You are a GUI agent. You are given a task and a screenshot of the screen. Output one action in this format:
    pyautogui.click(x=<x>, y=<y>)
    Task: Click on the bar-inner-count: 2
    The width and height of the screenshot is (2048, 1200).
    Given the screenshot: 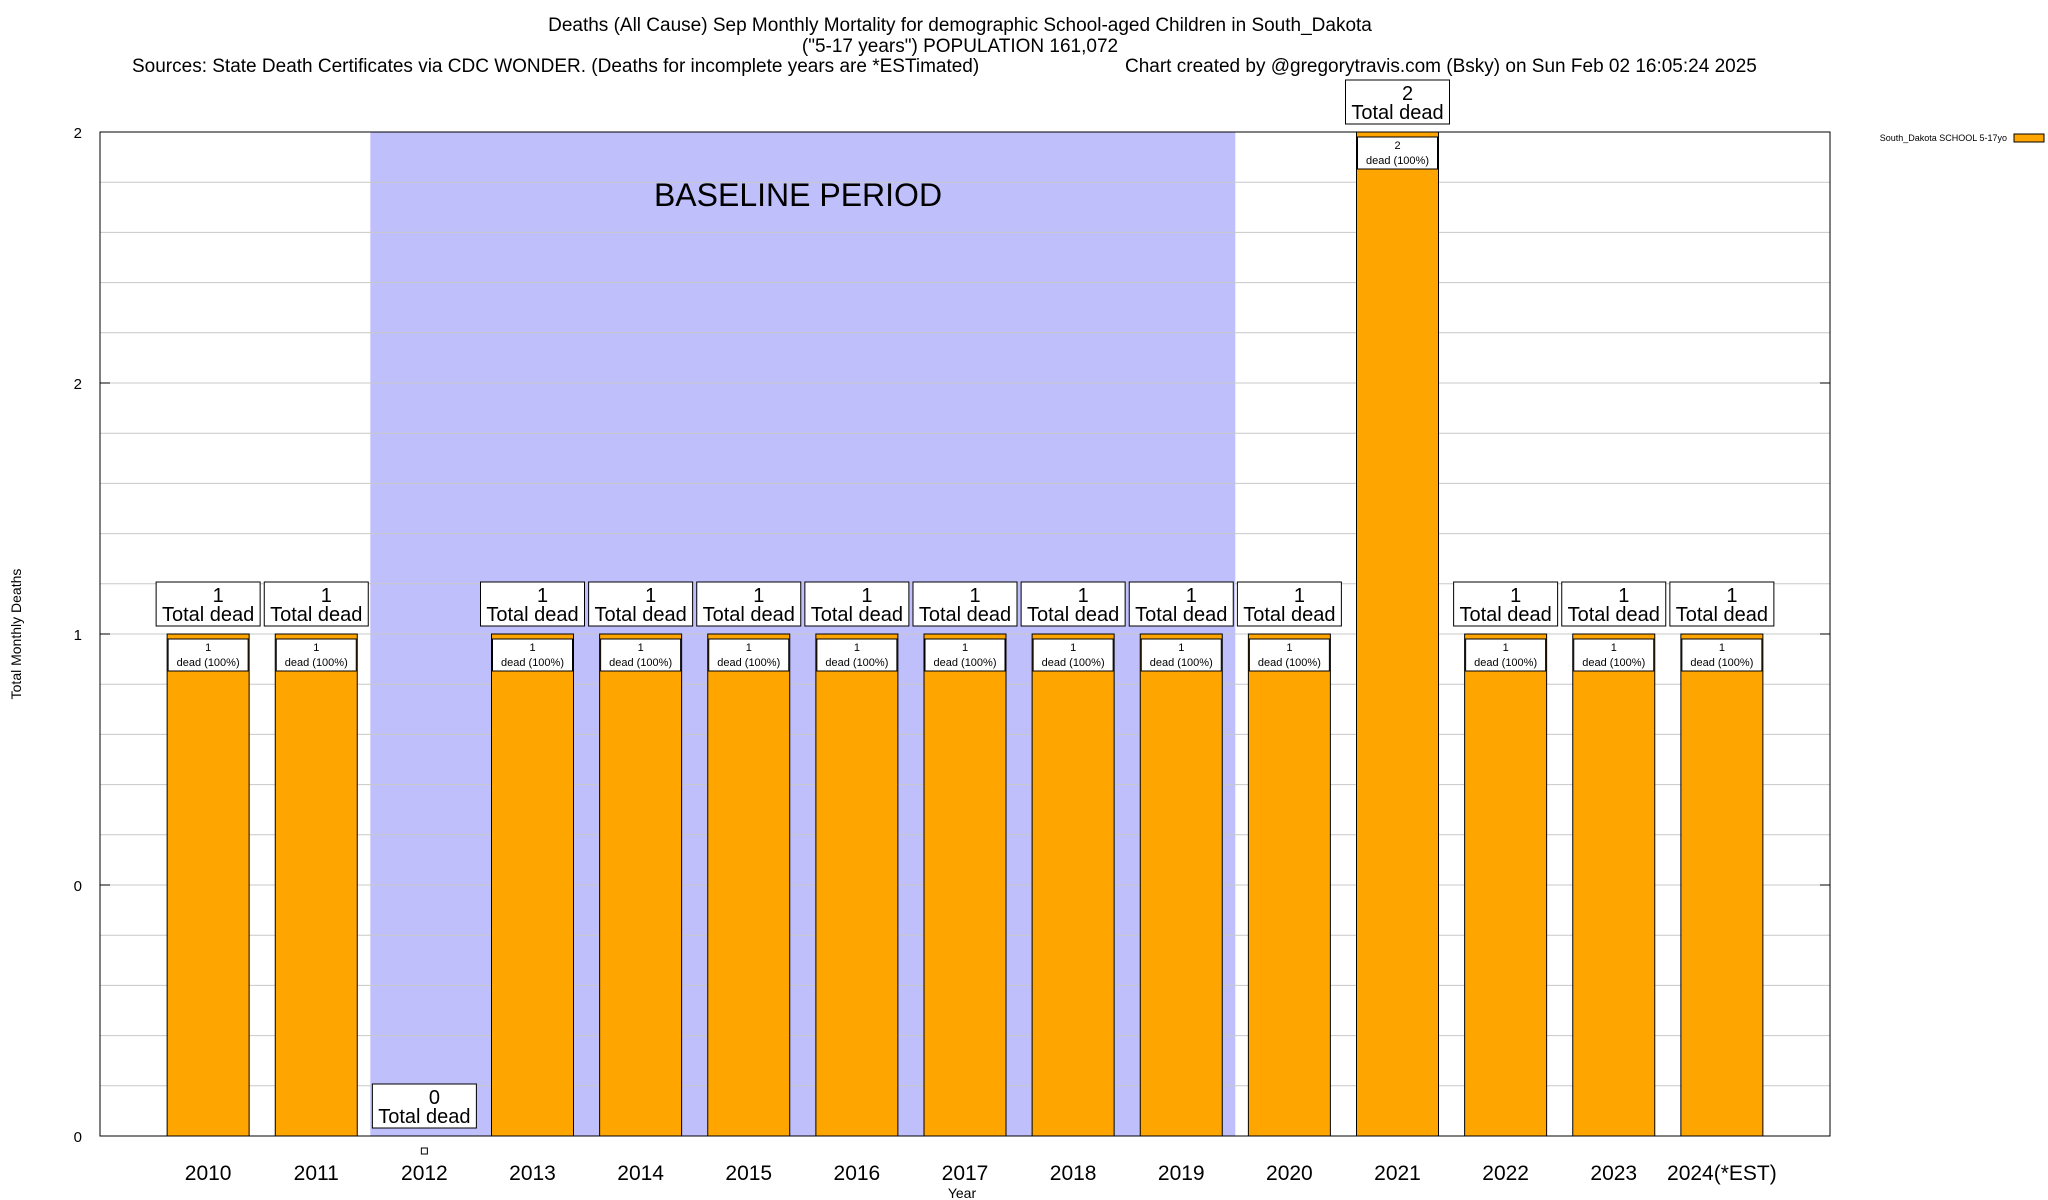 What is the action you would take?
    pyautogui.click(x=1397, y=146)
    